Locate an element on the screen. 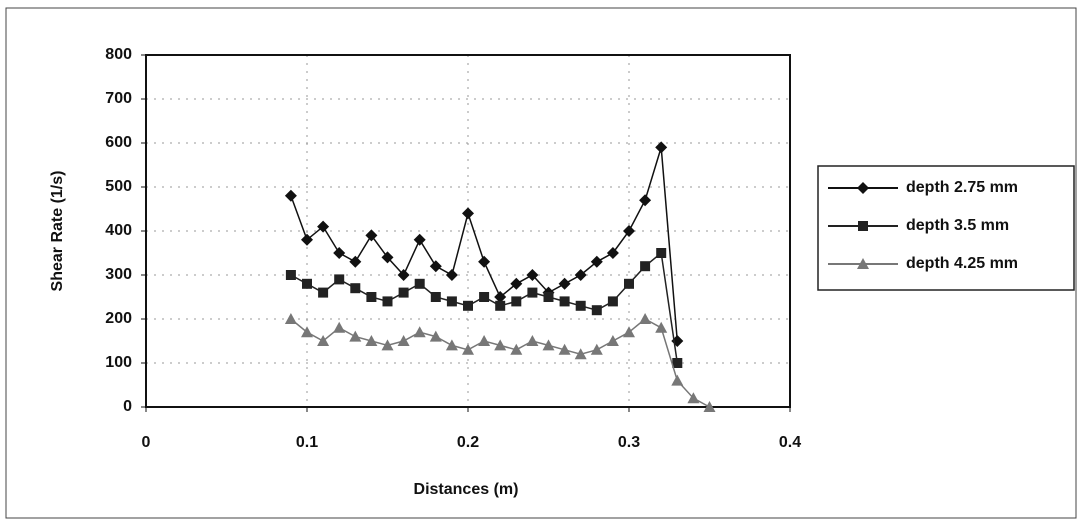 Image resolution: width=1079 pixels, height=522 pixels. y-tick-label: 100 is located at coordinates (118, 362).